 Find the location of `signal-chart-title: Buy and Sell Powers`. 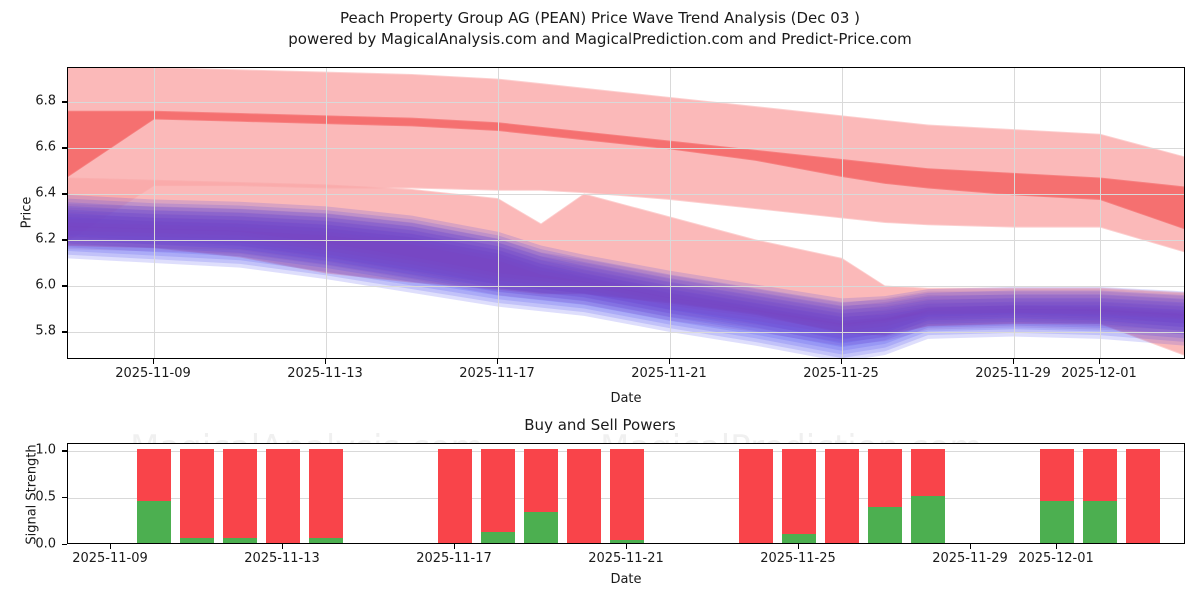

signal-chart-title: Buy and Sell Powers is located at coordinates (600, 425).